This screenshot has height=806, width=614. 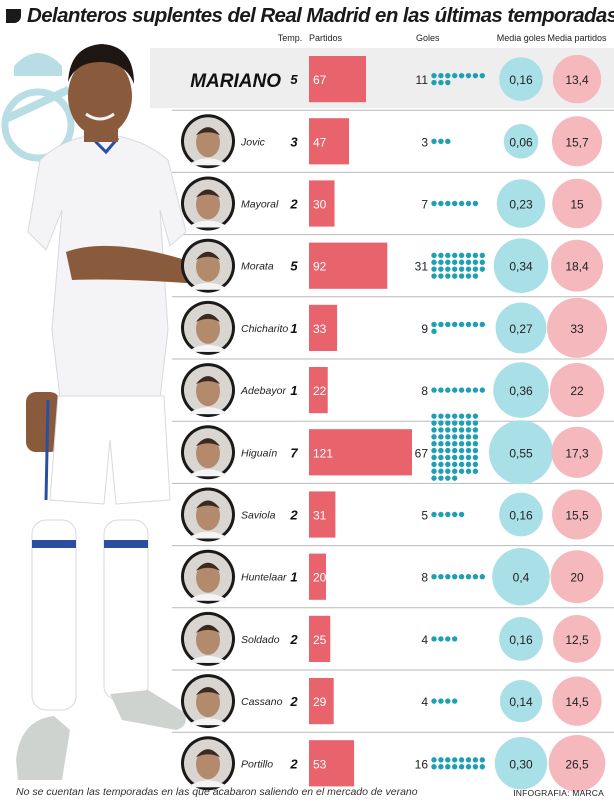 I want to click on player-name: Soldado, so click(x=260, y=640).